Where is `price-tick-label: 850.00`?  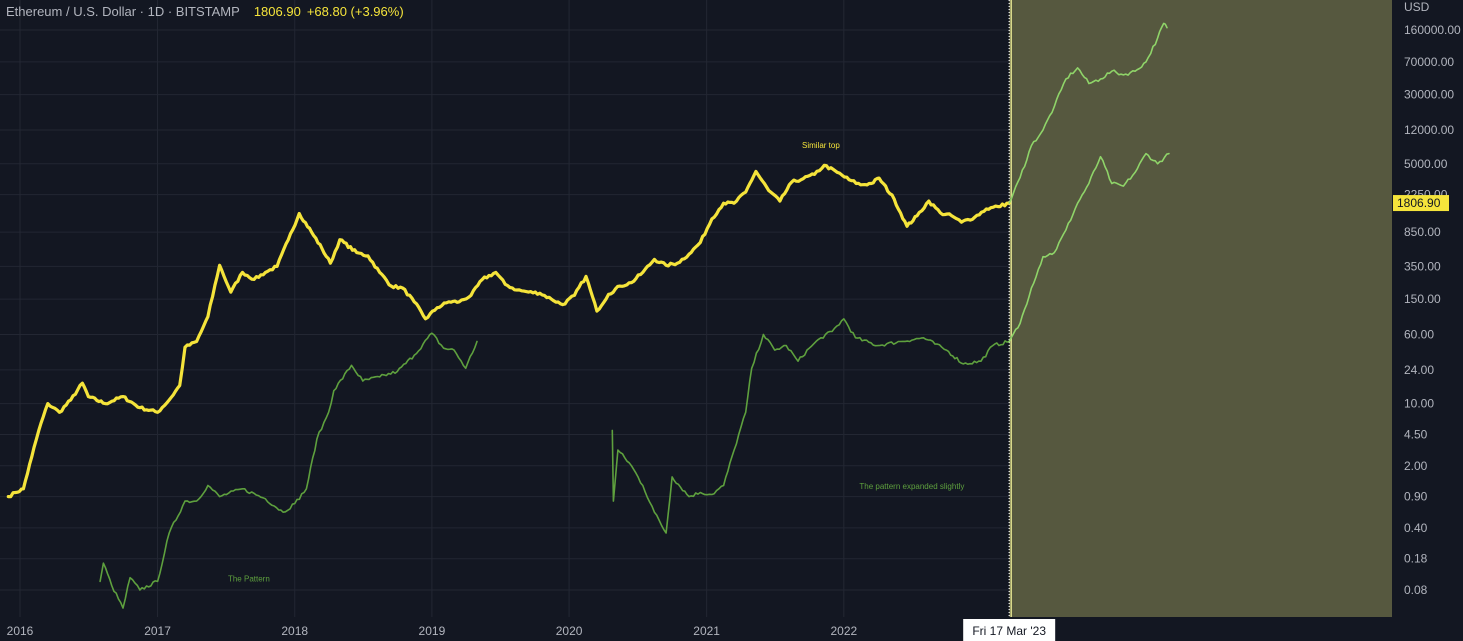 price-tick-label: 850.00 is located at coordinates (1422, 232).